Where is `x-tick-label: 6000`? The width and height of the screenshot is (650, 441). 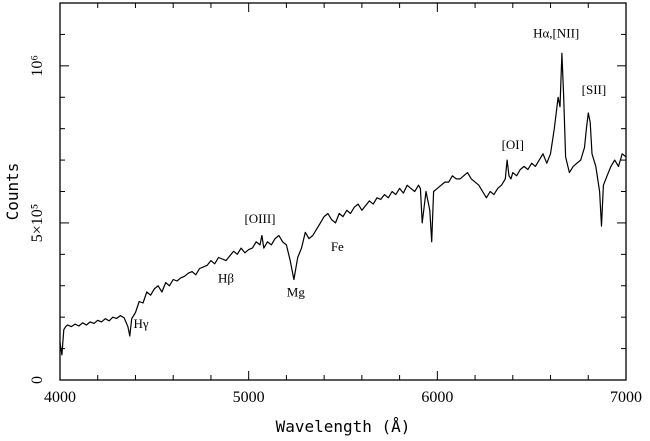
x-tick-label: 6000 is located at coordinates (437, 397).